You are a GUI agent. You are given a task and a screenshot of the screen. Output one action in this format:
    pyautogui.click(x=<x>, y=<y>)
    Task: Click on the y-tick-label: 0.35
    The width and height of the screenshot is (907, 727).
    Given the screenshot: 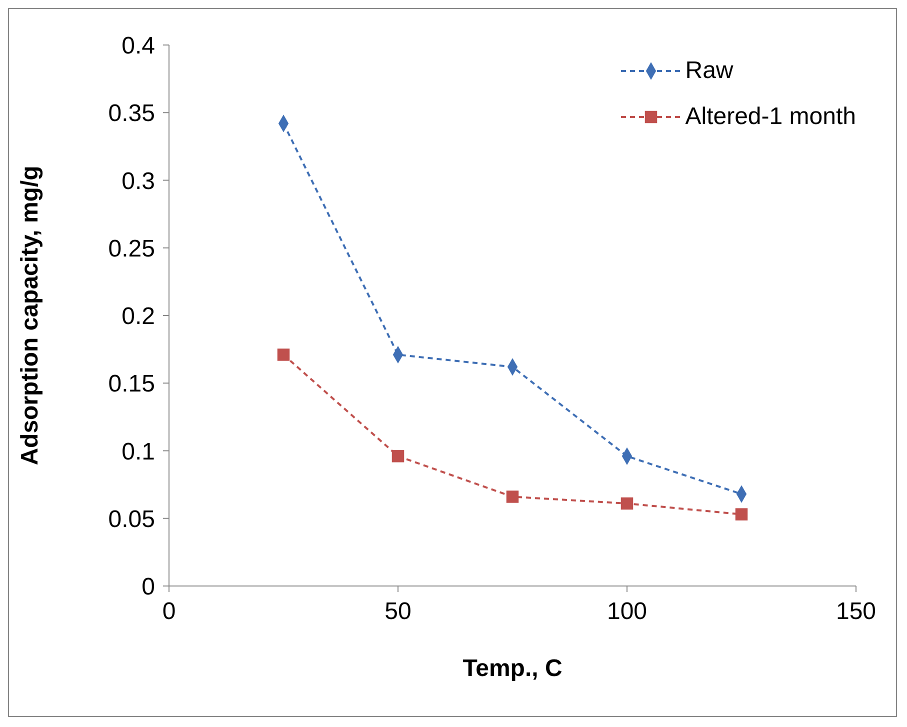 What is the action you would take?
    pyautogui.click(x=131, y=114)
    